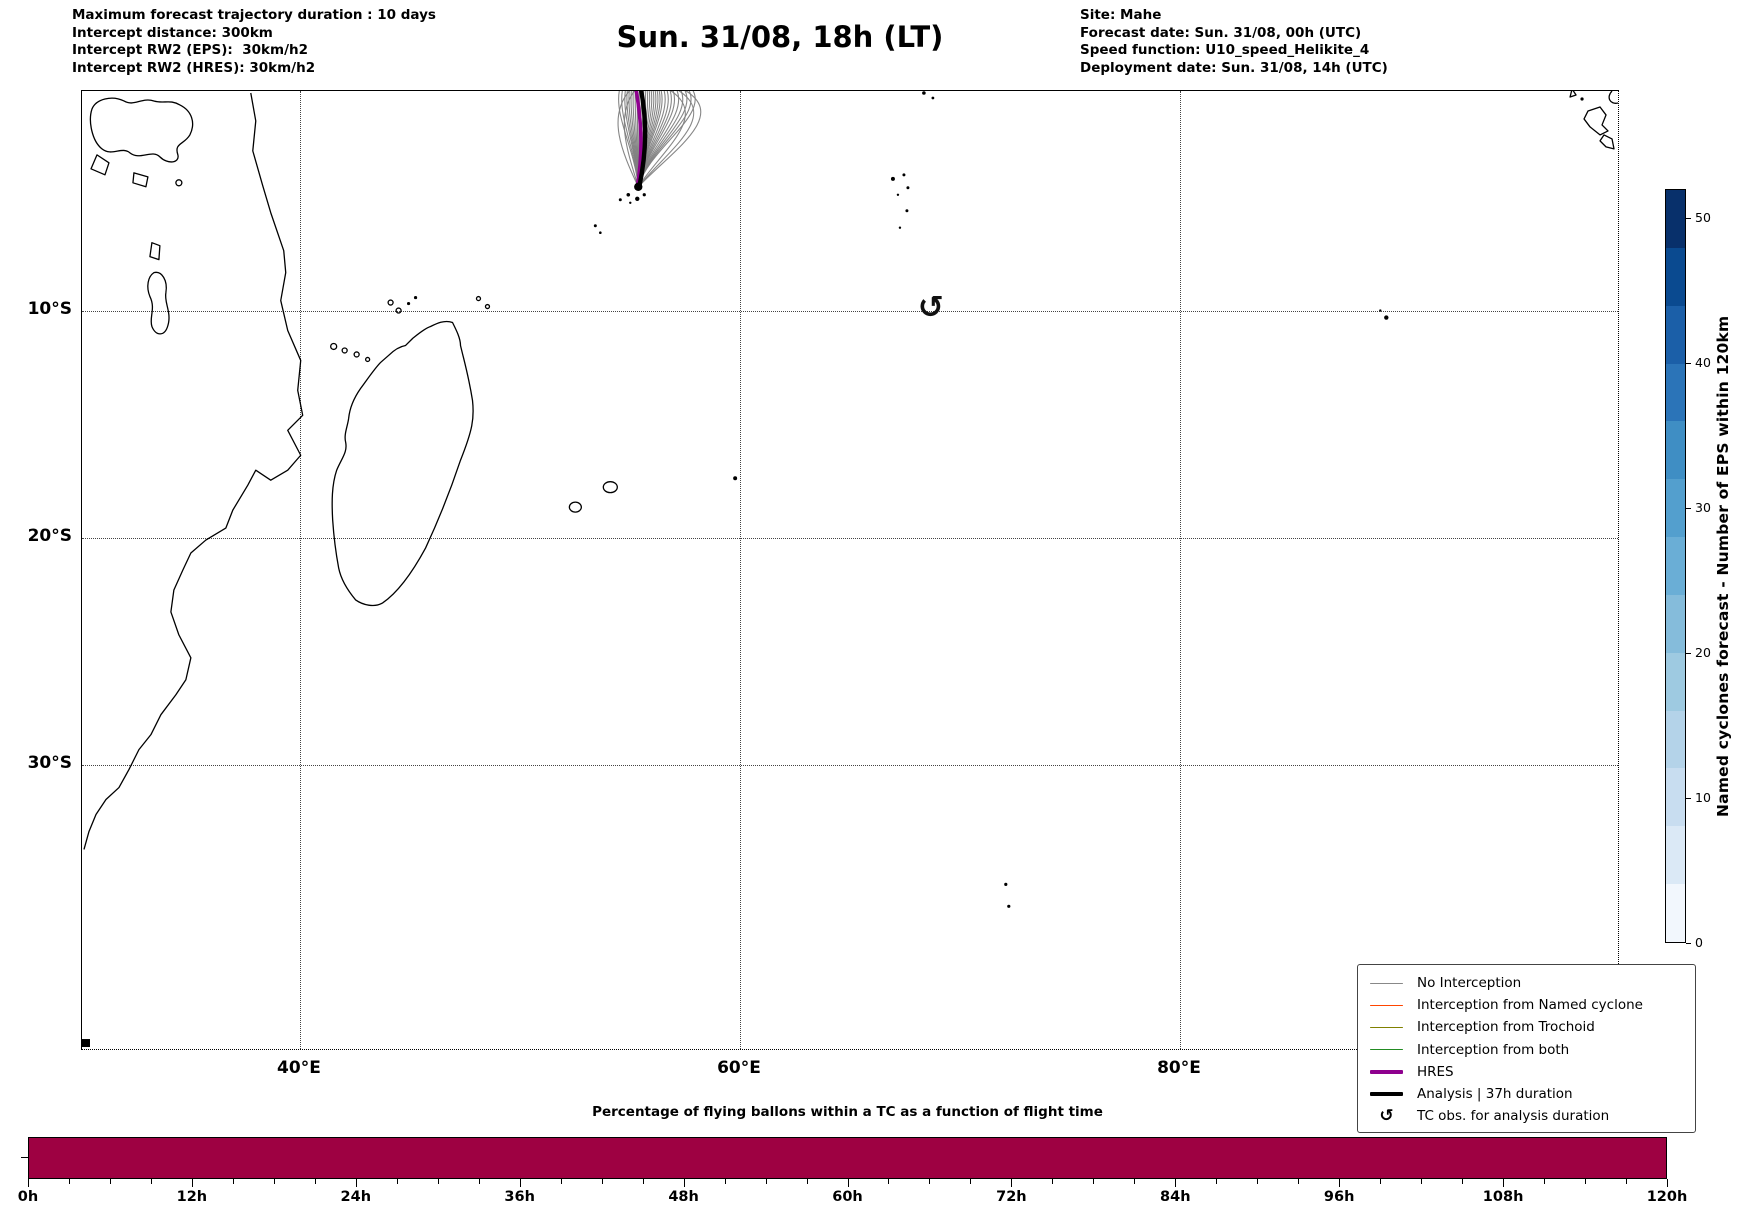 The width and height of the screenshot is (1752, 1213). What do you see at coordinates (1503, 1197) in the screenshot?
I see `flight-time-tick-label: 108h` at bounding box center [1503, 1197].